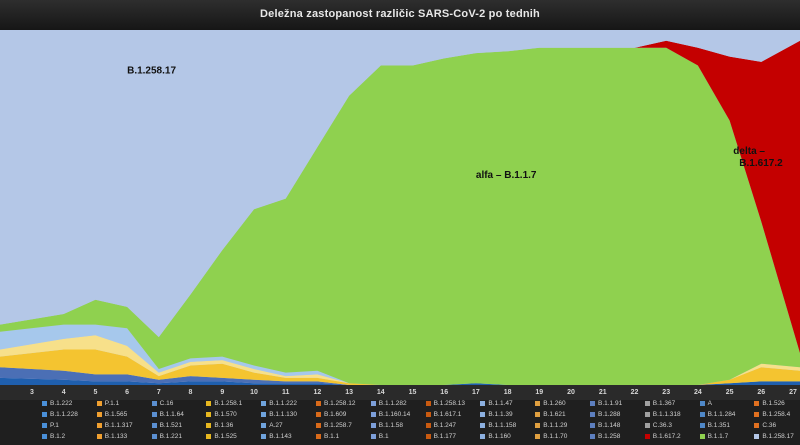 The image size is (800, 445). I want to click on legend-item: B.1.1.282, so click(388, 403).